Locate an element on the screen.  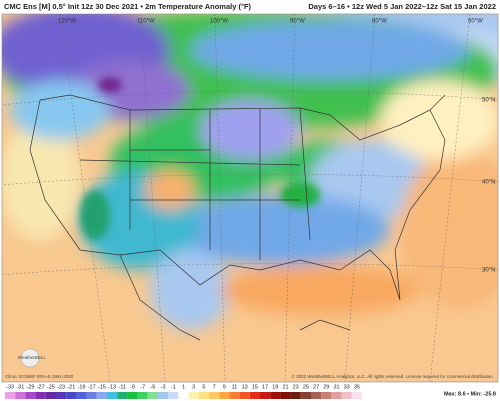
colorbar-label: -7 is located at coordinates (142, 387).